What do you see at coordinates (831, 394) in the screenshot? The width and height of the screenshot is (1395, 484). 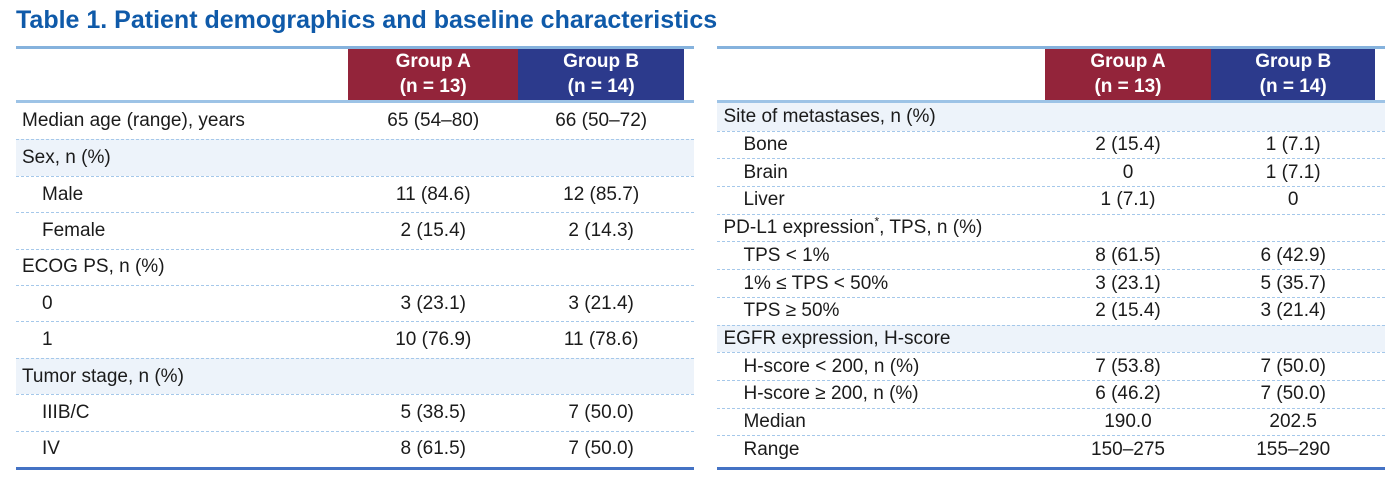 I see `row-label: H-score ≥ 200, n (%)` at bounding box center [831, 394].